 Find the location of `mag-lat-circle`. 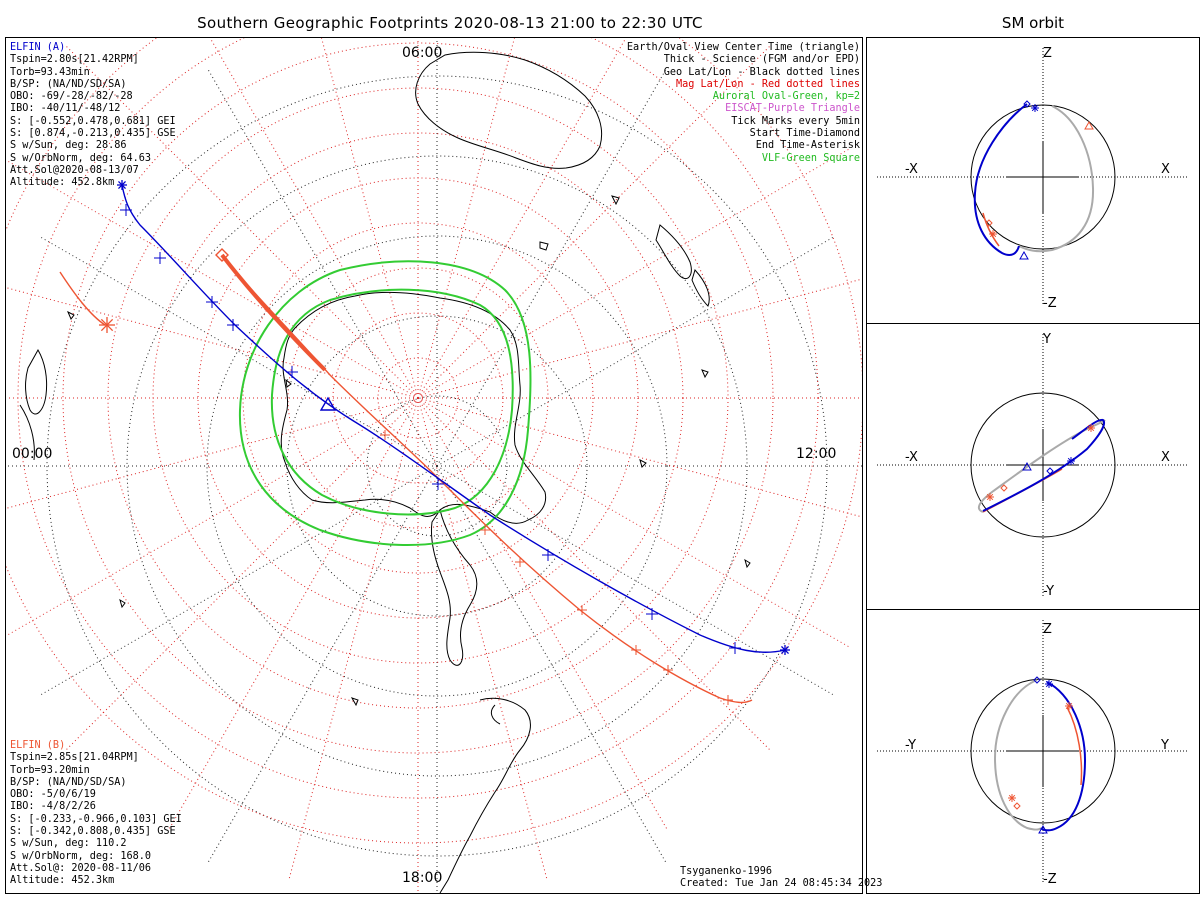

mag-lat-circle is located at coordinates (418, 398).